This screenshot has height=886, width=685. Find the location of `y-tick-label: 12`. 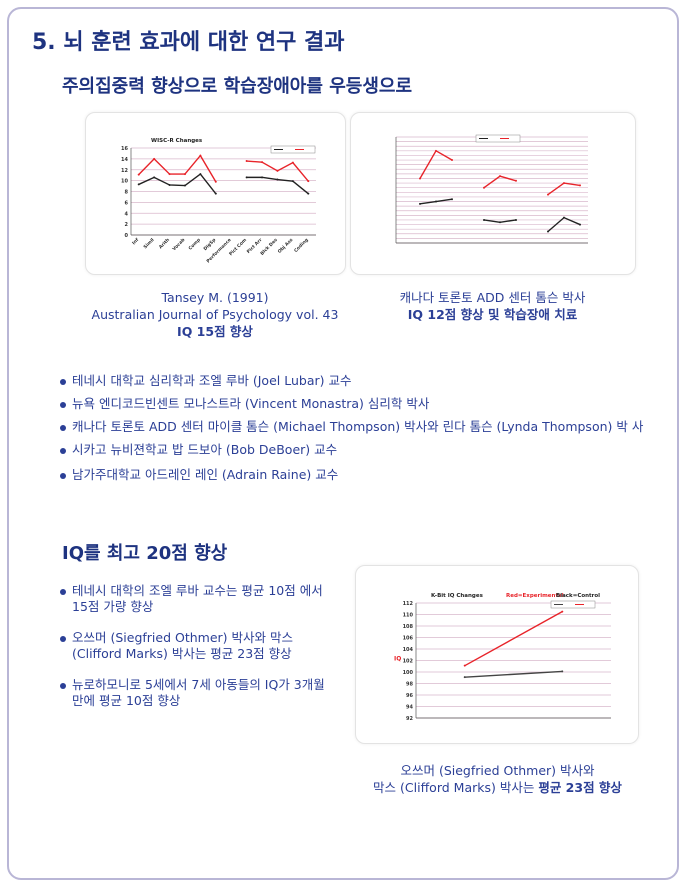

y-tick-label: 12 is located at coordinates (124, 171).